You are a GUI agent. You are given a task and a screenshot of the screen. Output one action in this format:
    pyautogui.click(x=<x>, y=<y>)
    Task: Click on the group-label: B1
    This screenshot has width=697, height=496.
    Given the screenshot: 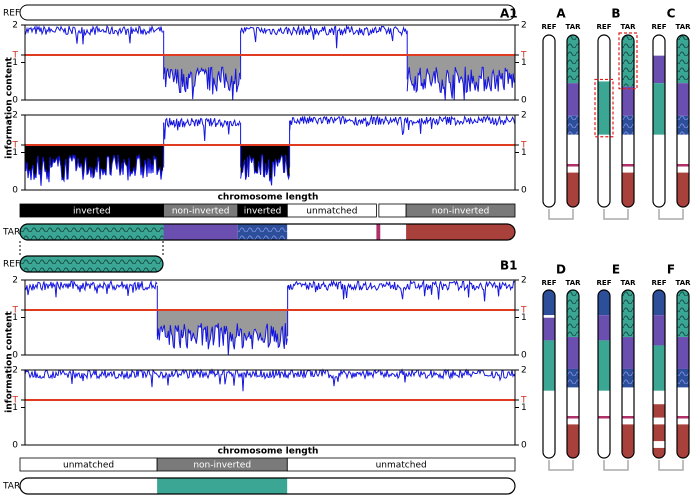 What is the action you would take?
    pyautogui.click(x=509, y=266)
    